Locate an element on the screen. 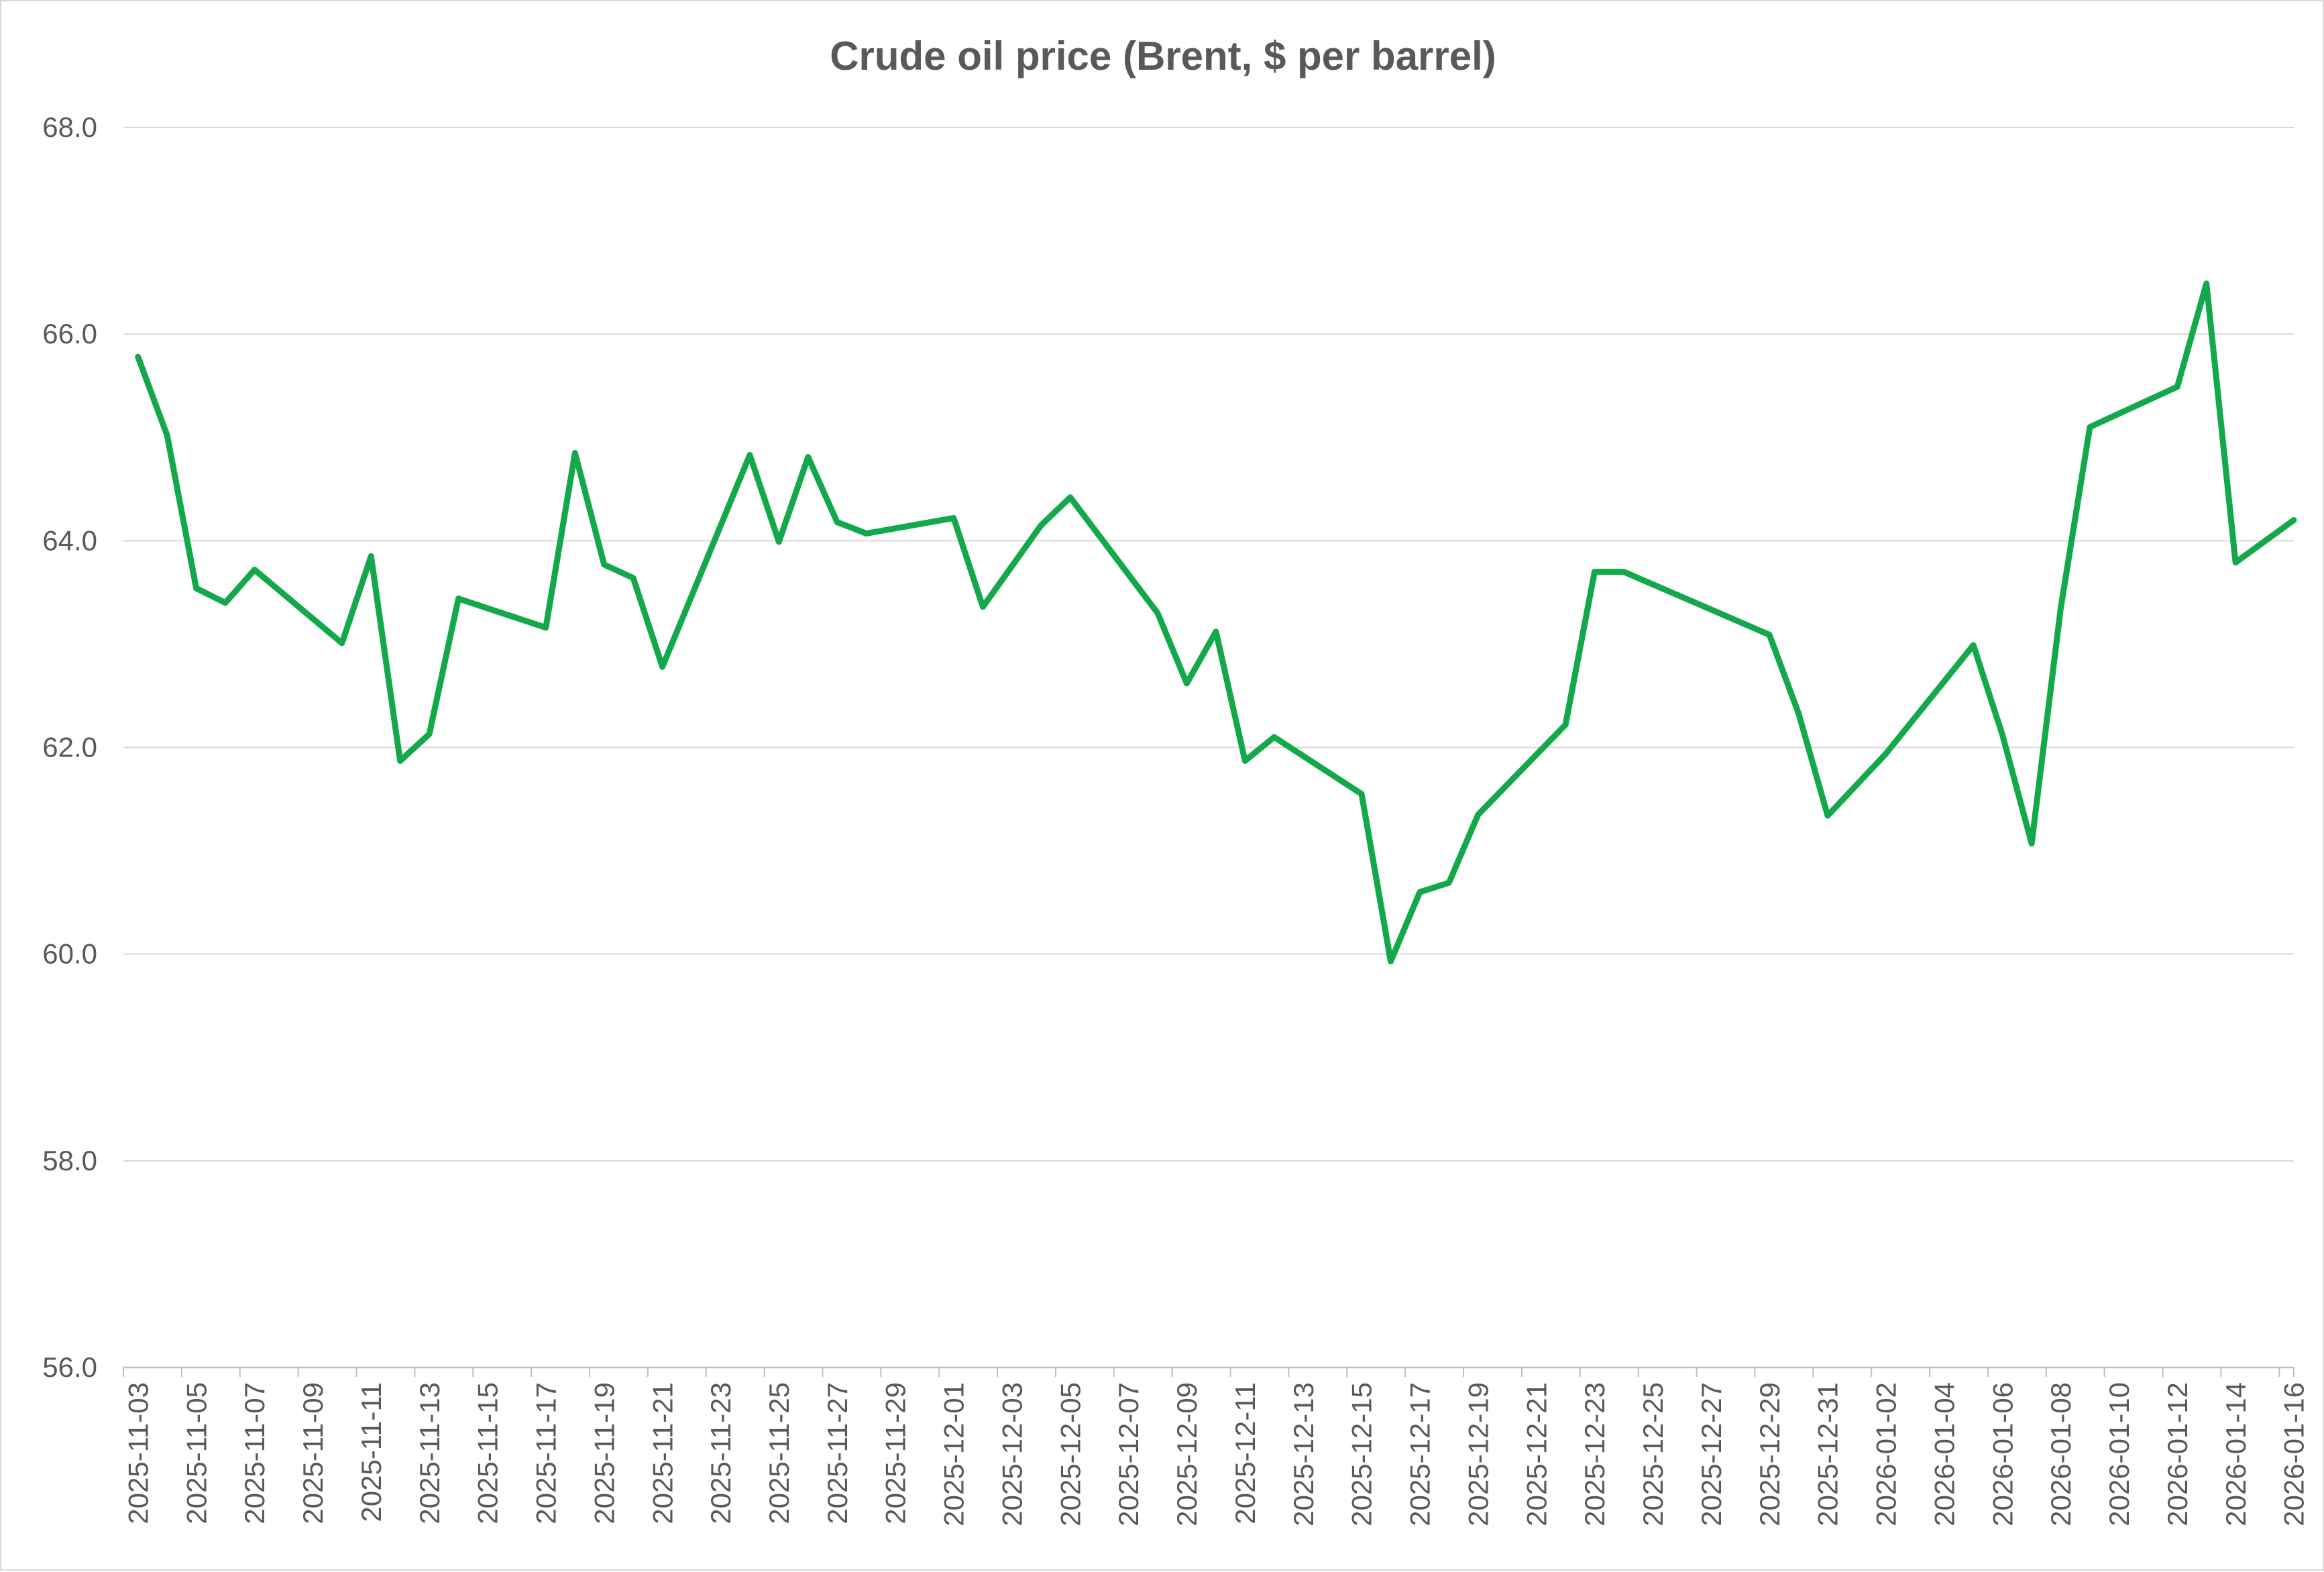  x-tick-label: 2025-12-23 is located at coordinates (1594, 1454).